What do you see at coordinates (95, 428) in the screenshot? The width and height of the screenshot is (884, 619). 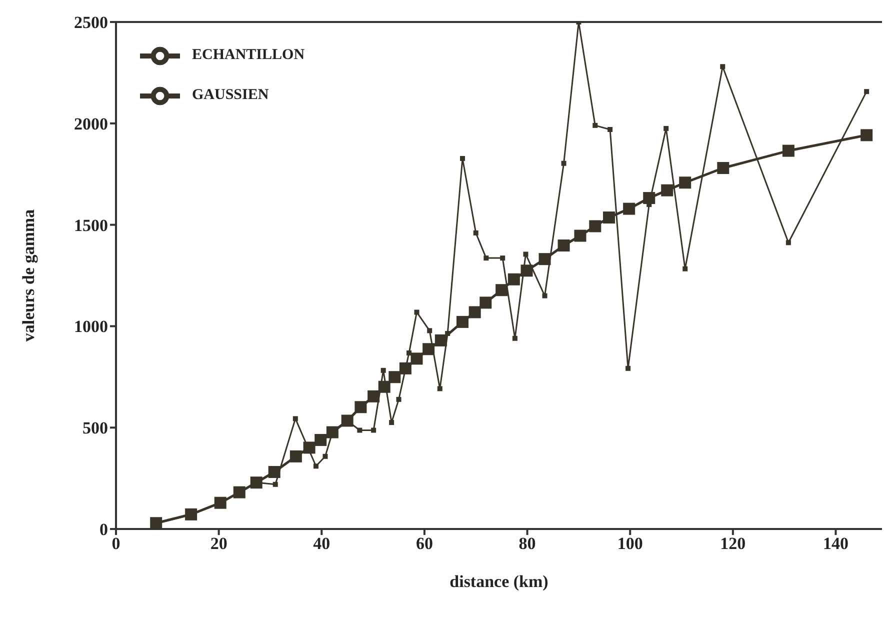 I see `y-tick-label: 500` at bounding box center [95, 428].